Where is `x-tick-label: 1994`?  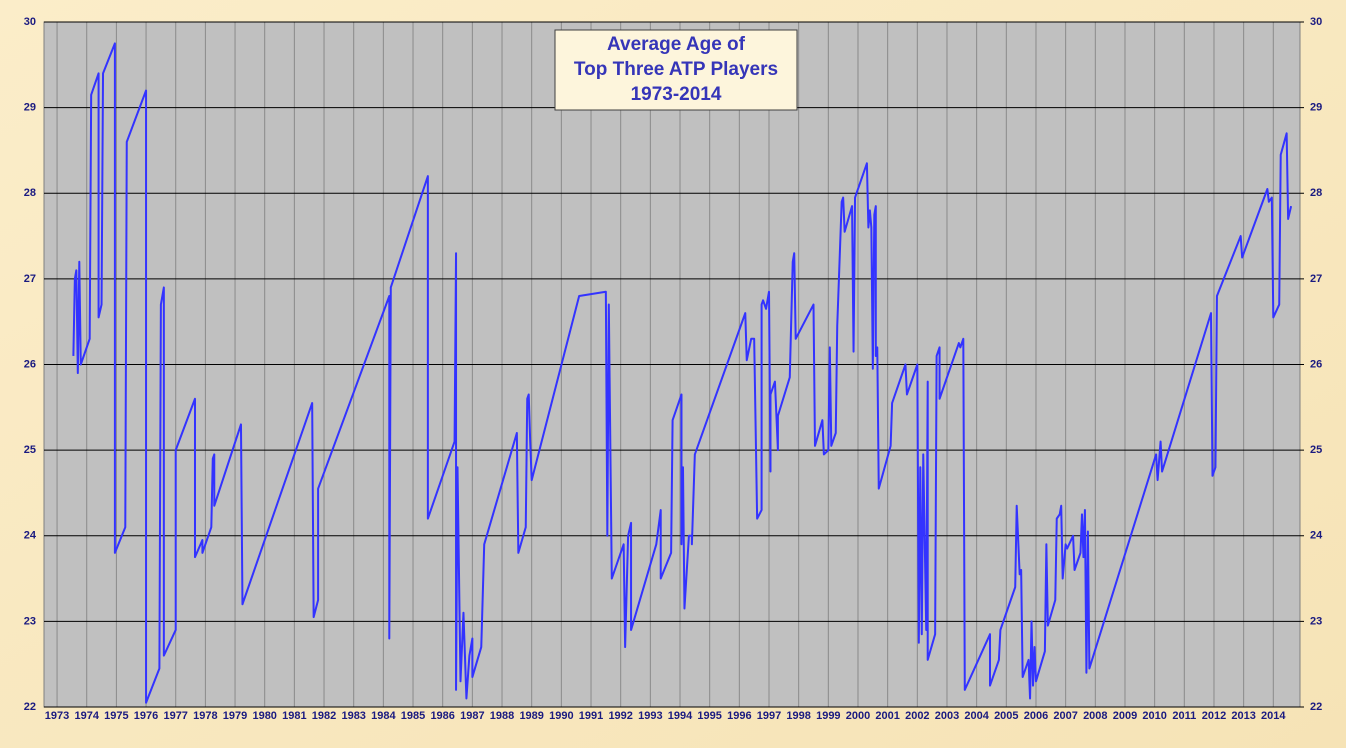
x-tick-label: 1994 is located at coordinates (680, 716).